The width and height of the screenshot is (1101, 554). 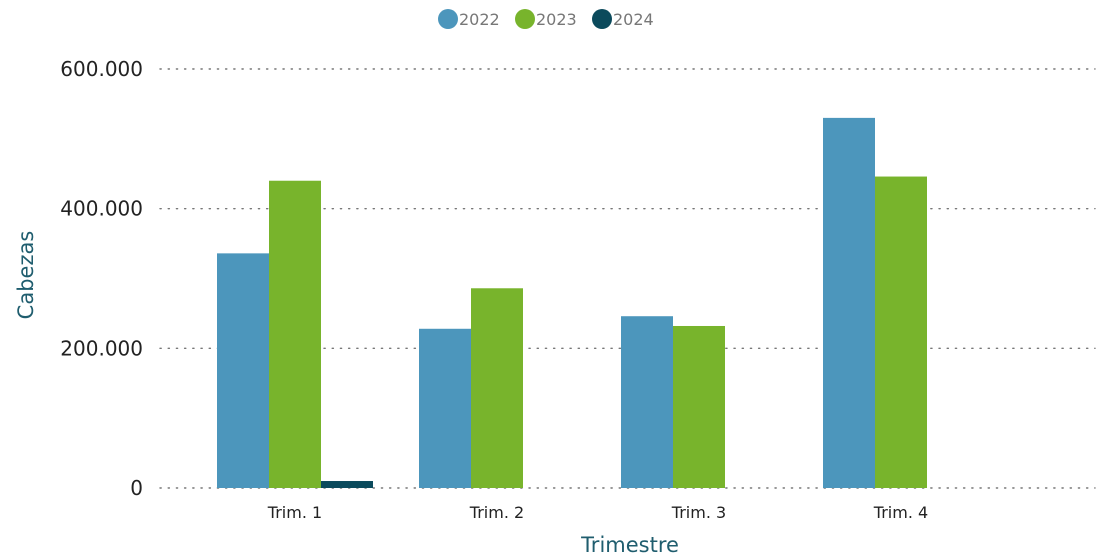 I want to click on y-axis-ticks: 0 200.000 400.000 600.000, so click(x=101, y=278).